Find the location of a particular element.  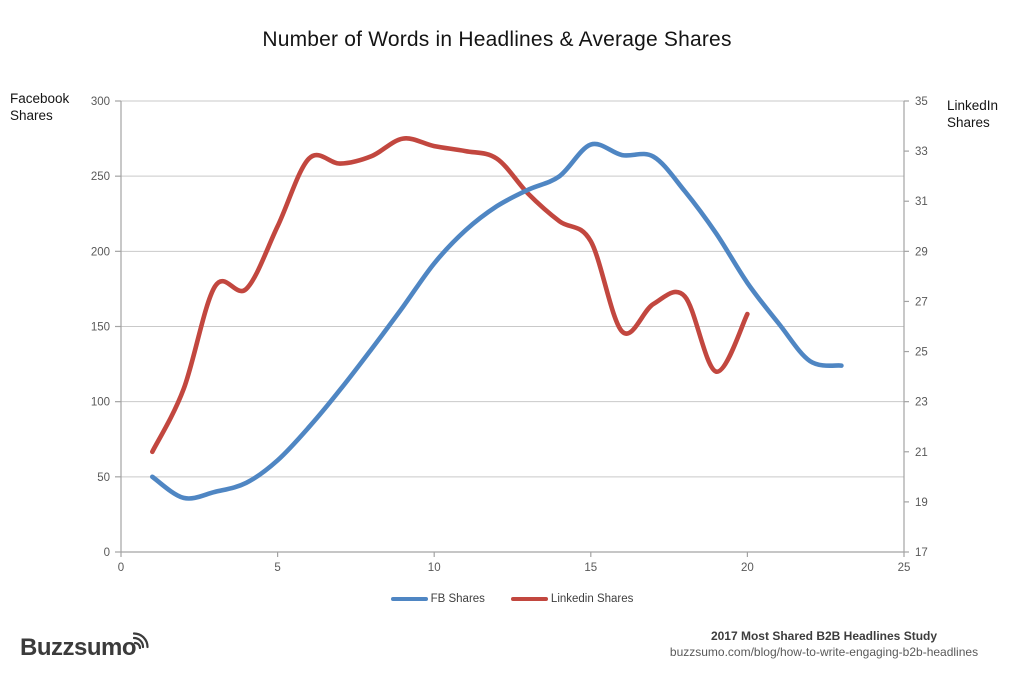

x-tick-label: 25 is located at coordinates (904, 568).